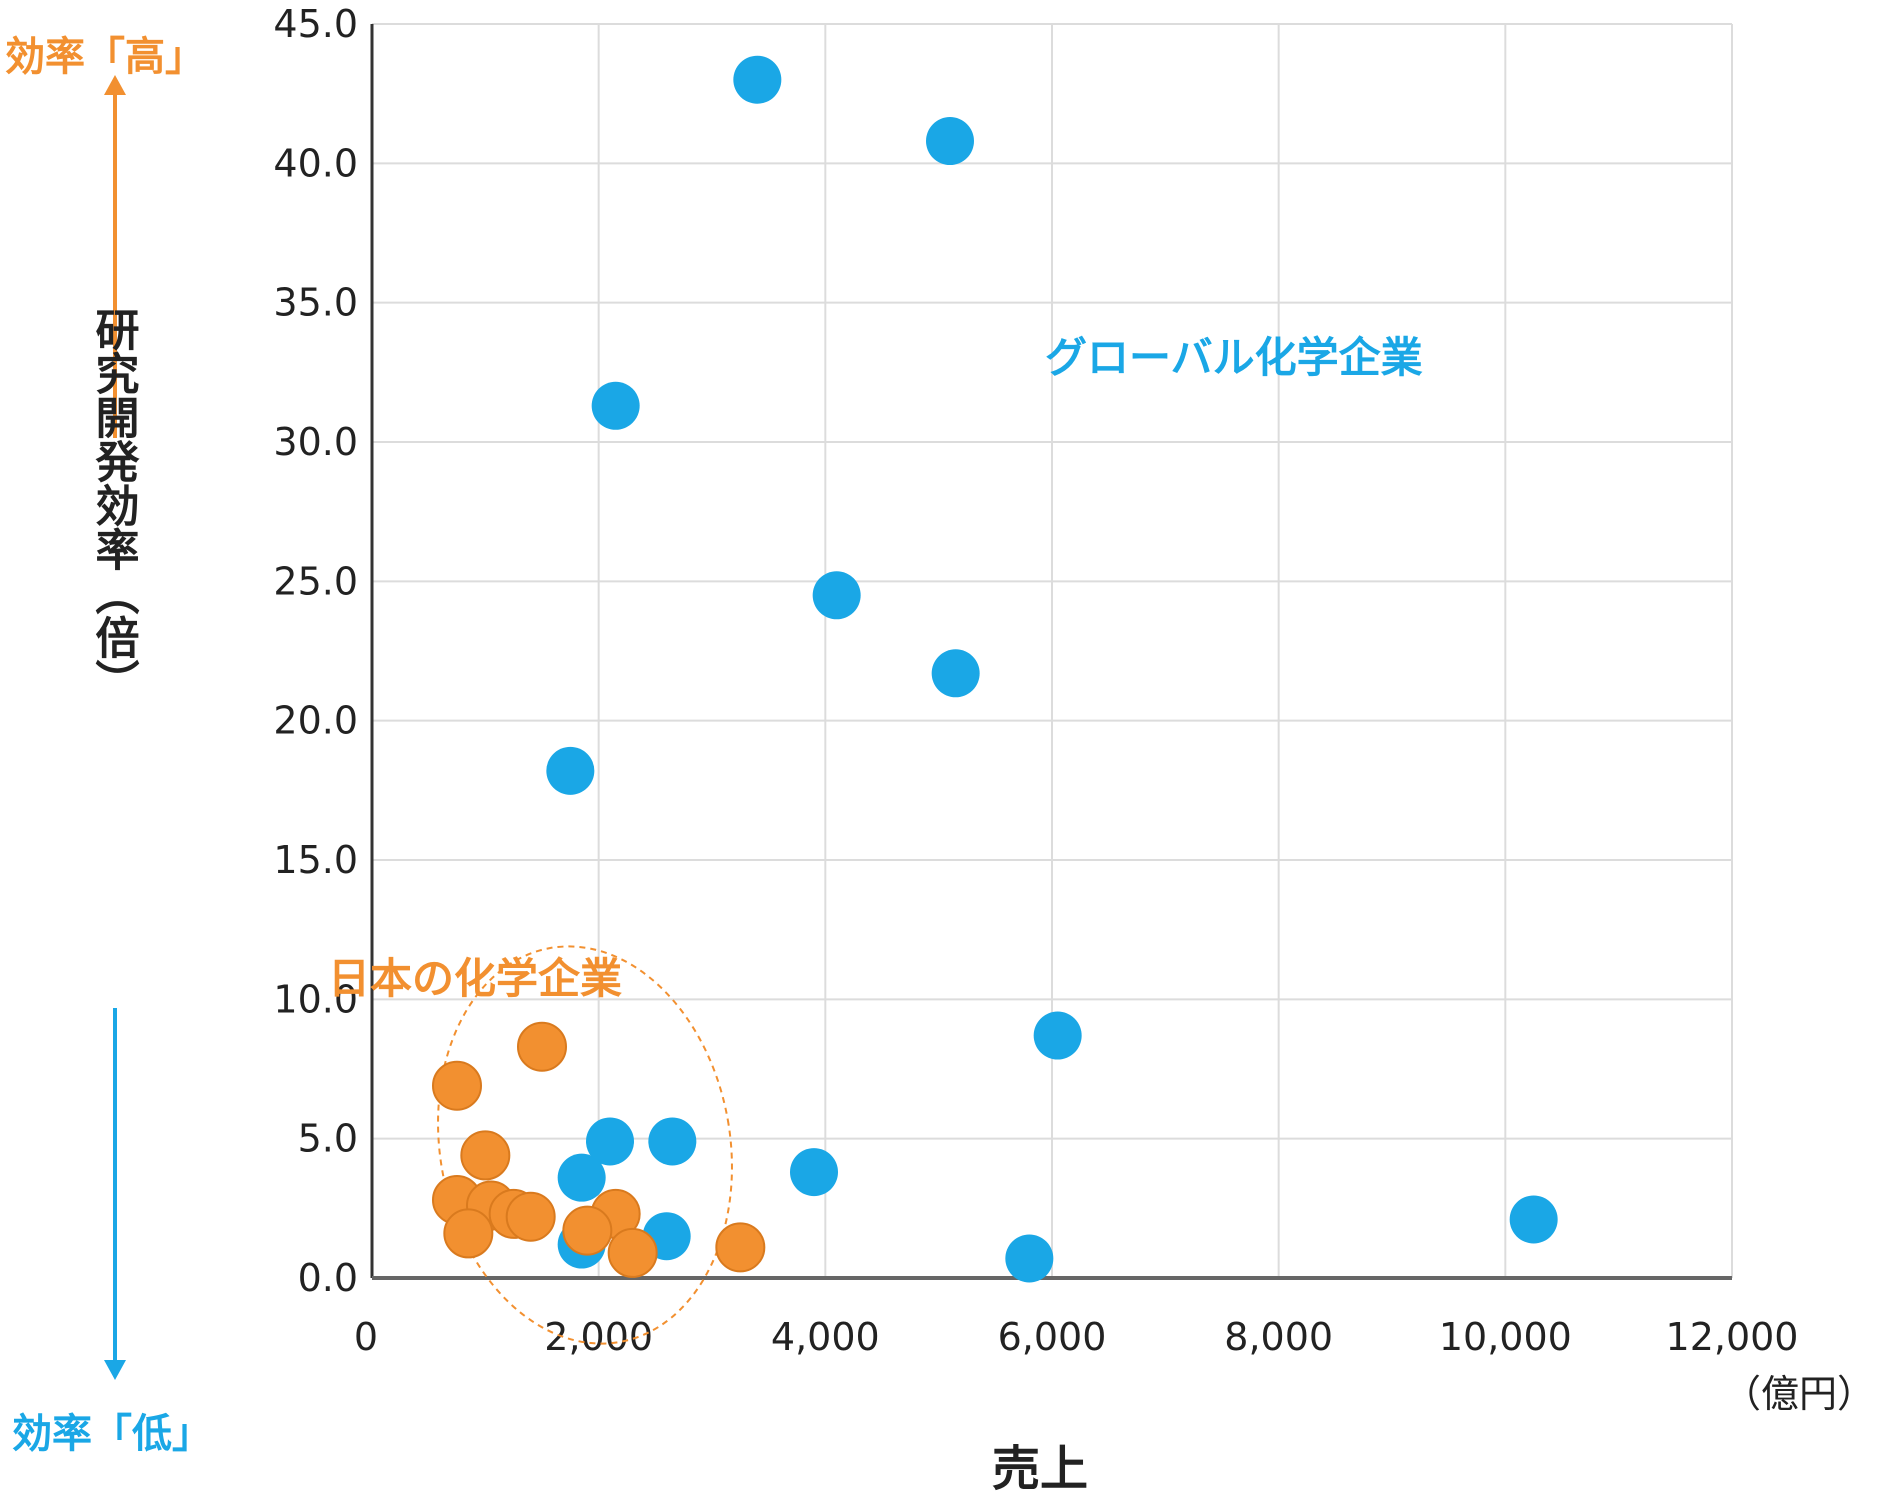 This screenshot has width=1883, height=1497. What do you see at coordinates (315, 860) in the screenshot?
I see `y-tick-label: 15.0` at bounding box center [315, 860].